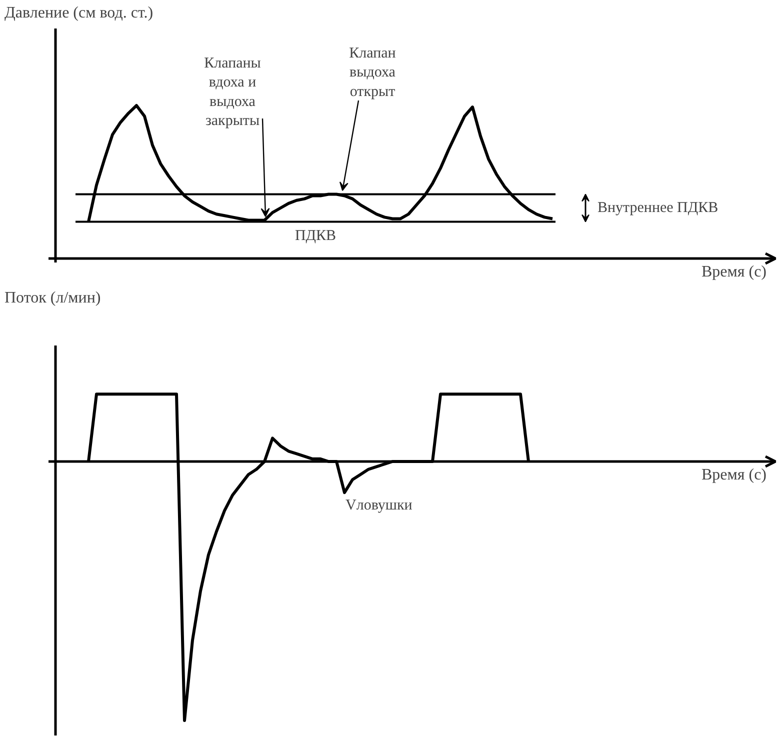 The width and height of the screenshot is (782, 741). Describe the element at coordinates (79, 13) in the screenshot. I see `y-axis-title: Давление (см вод. ст.)` at that location.